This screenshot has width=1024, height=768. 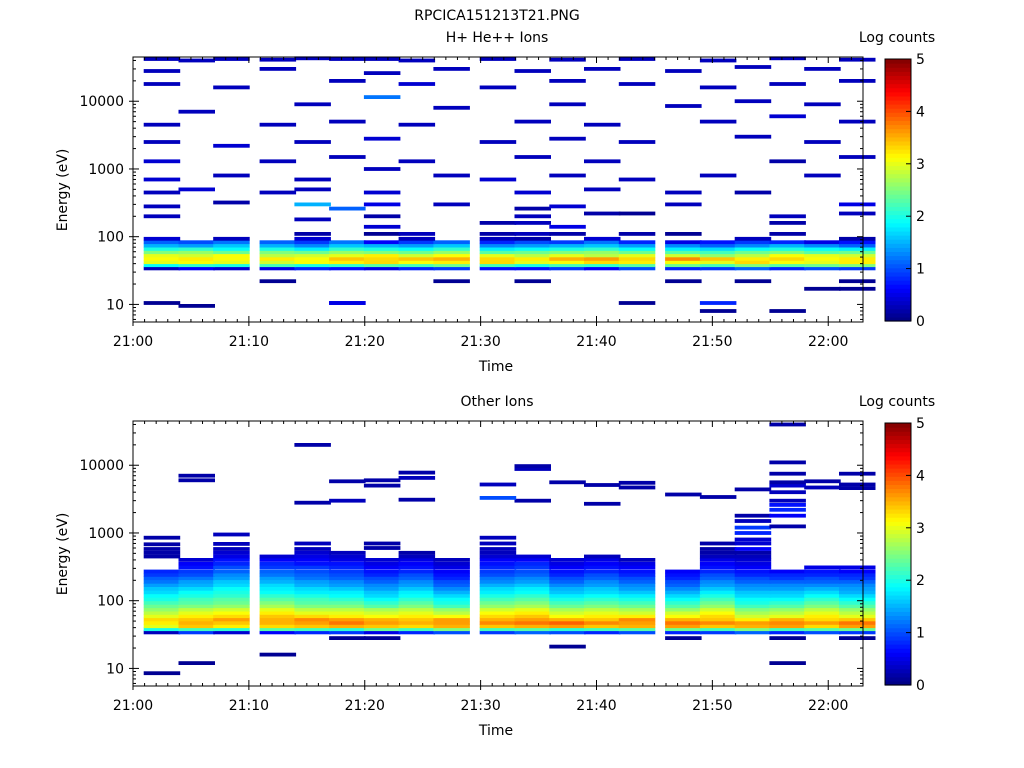 I want to click on y-tick-label: 10, so click(x=115, y=669).